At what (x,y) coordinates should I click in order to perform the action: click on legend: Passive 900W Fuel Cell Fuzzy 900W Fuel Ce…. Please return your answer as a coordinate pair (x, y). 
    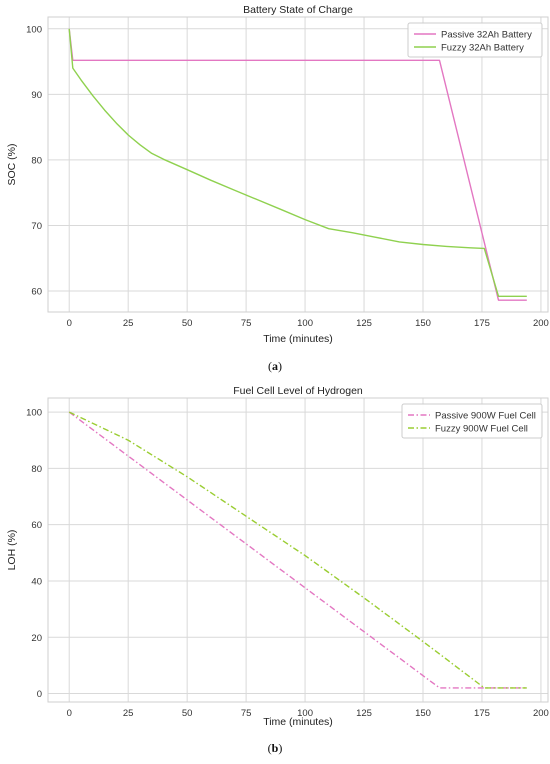
    Looking at the image, I should click on (472, 421).